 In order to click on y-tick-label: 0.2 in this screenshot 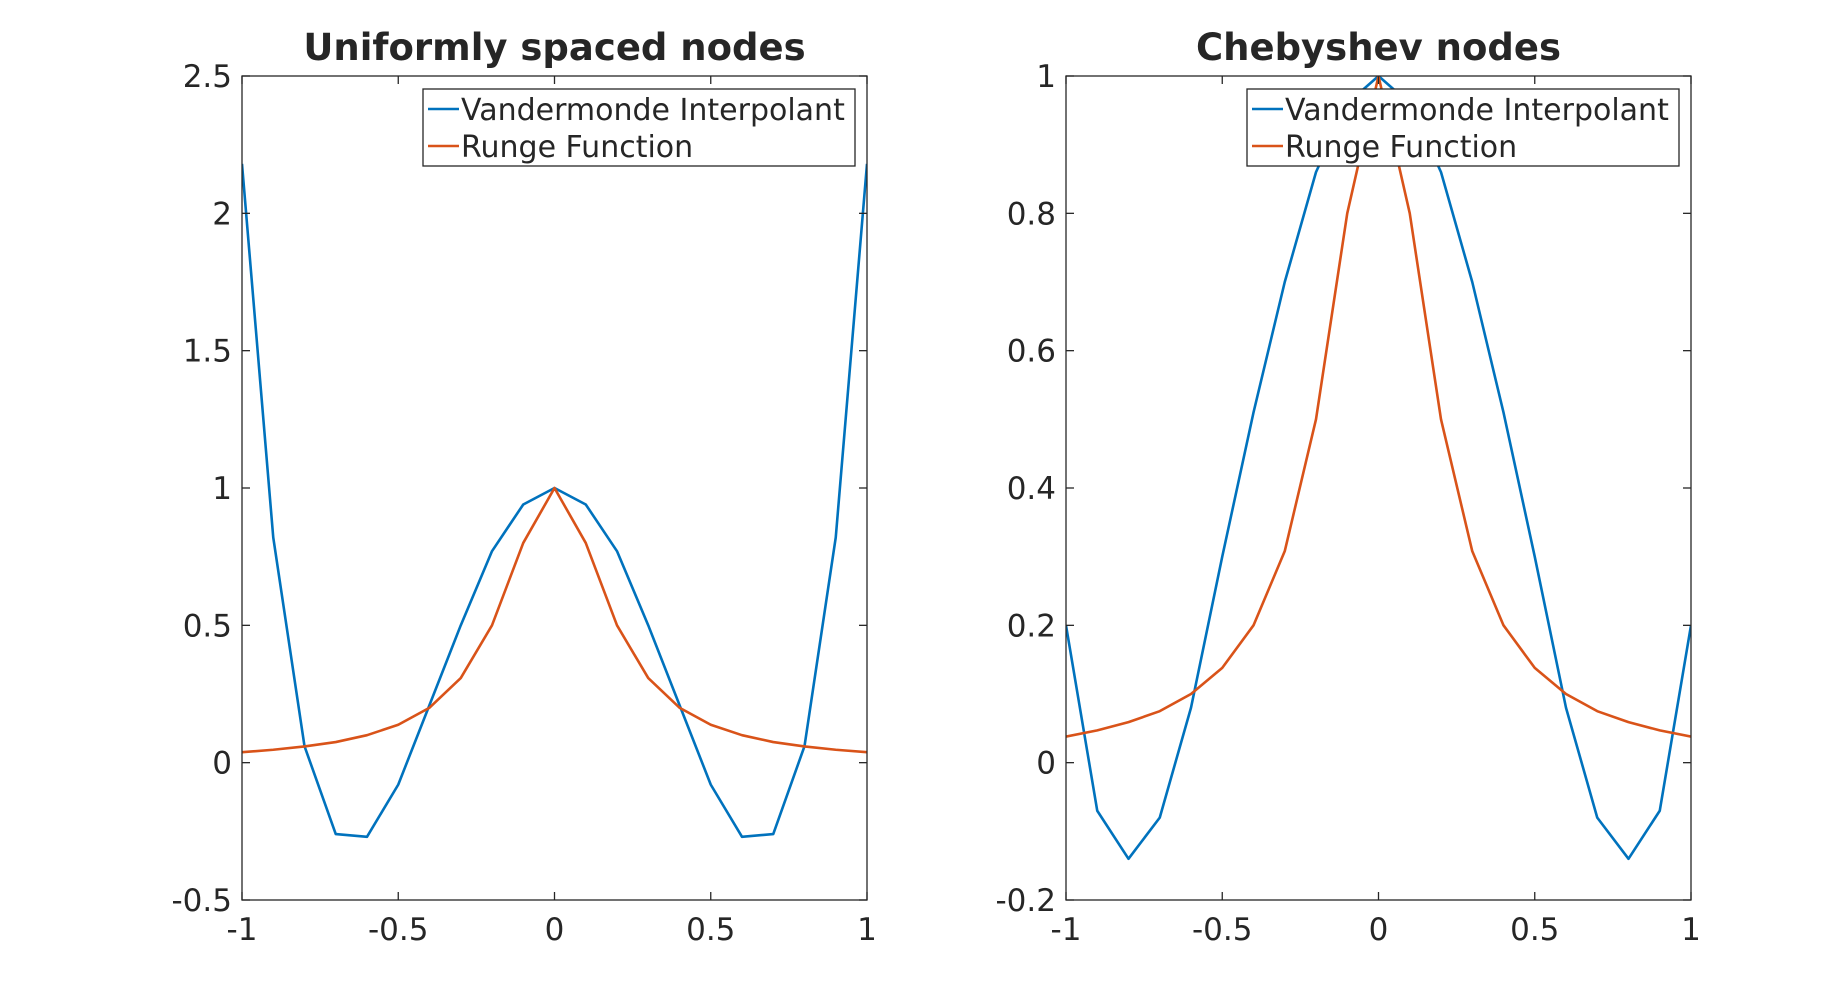, I will do `click(1031, 626)`.